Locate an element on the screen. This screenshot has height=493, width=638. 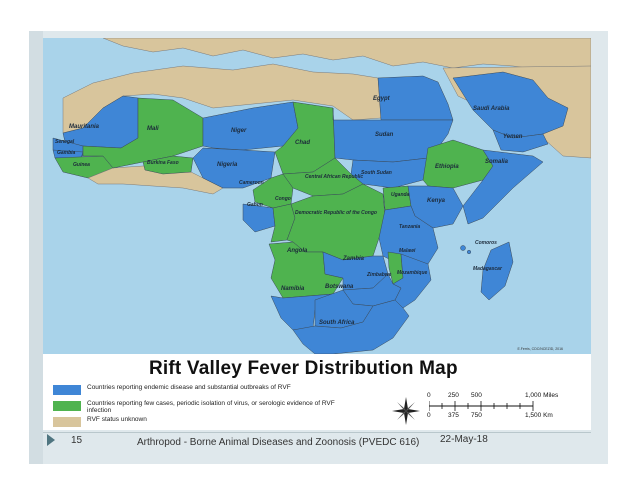
label-namibia: Namibia is located at coordinates (293, 289).